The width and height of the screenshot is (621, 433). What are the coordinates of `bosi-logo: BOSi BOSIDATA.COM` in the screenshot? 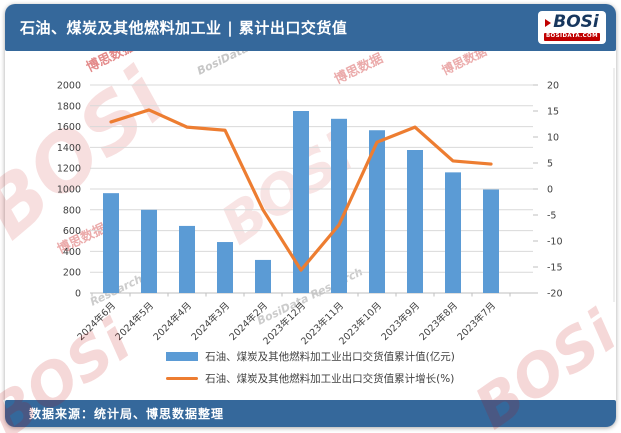 It's located at (571, 27).